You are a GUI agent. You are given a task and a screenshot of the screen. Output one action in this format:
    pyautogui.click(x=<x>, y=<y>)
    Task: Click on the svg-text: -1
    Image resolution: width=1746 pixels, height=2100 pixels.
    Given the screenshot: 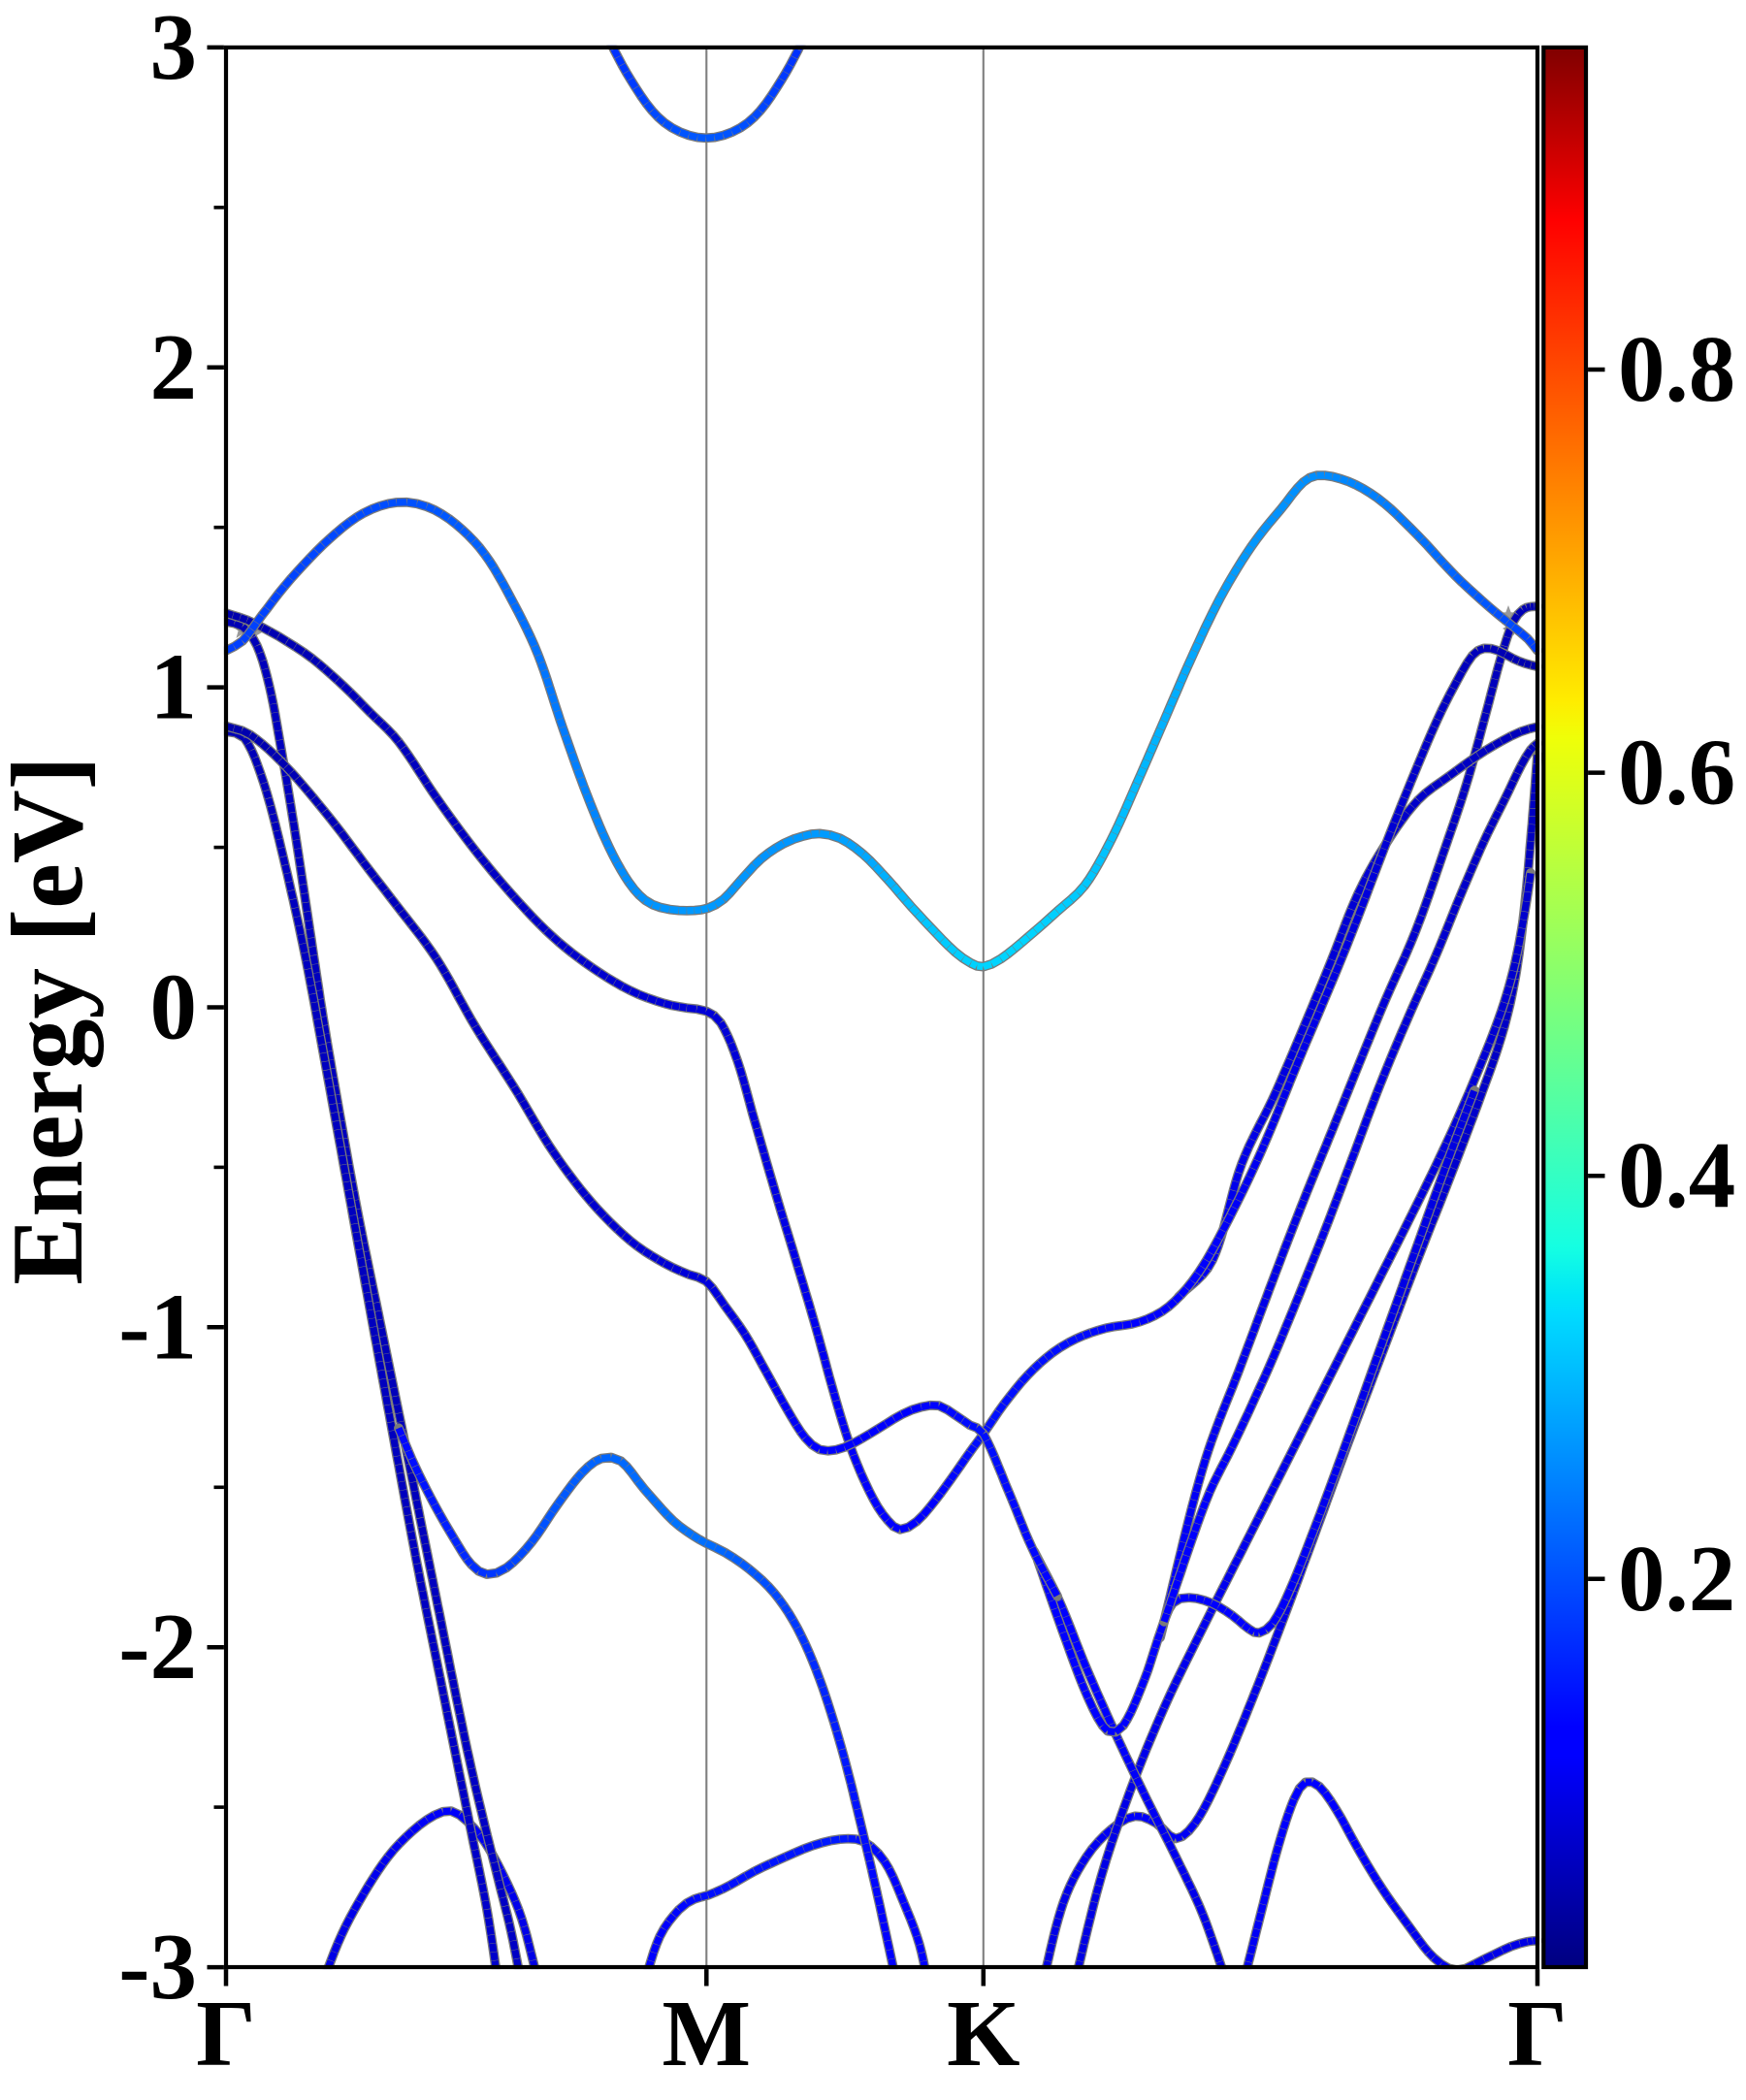 What is the action you would take?
    pyautogui.click(x=157, y=1326)
    